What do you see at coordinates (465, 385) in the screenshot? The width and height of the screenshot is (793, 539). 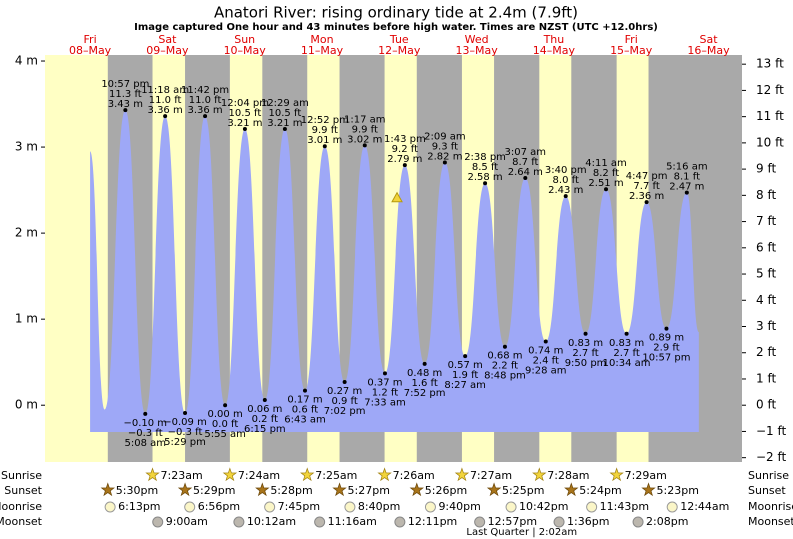 I see `tide-label: 8:27 am` at bounding box center [465, 385].